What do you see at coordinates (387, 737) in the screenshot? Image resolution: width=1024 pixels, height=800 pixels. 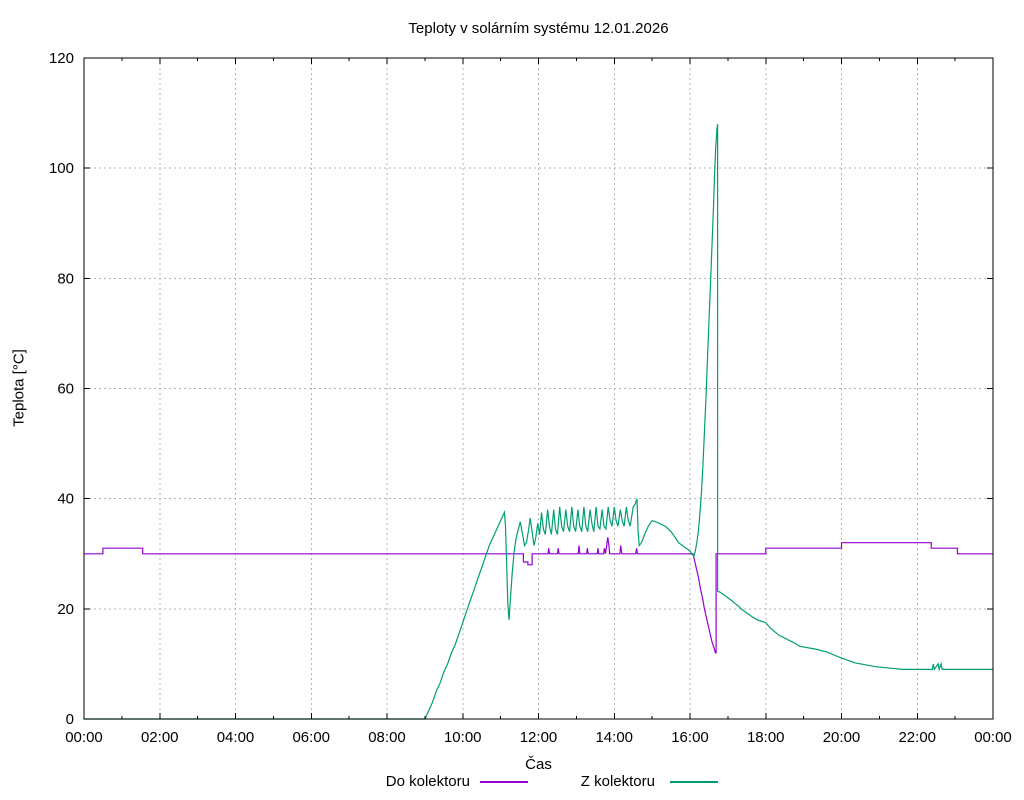 I see `svg-text: 08:00` at bounding box center [387, 737].